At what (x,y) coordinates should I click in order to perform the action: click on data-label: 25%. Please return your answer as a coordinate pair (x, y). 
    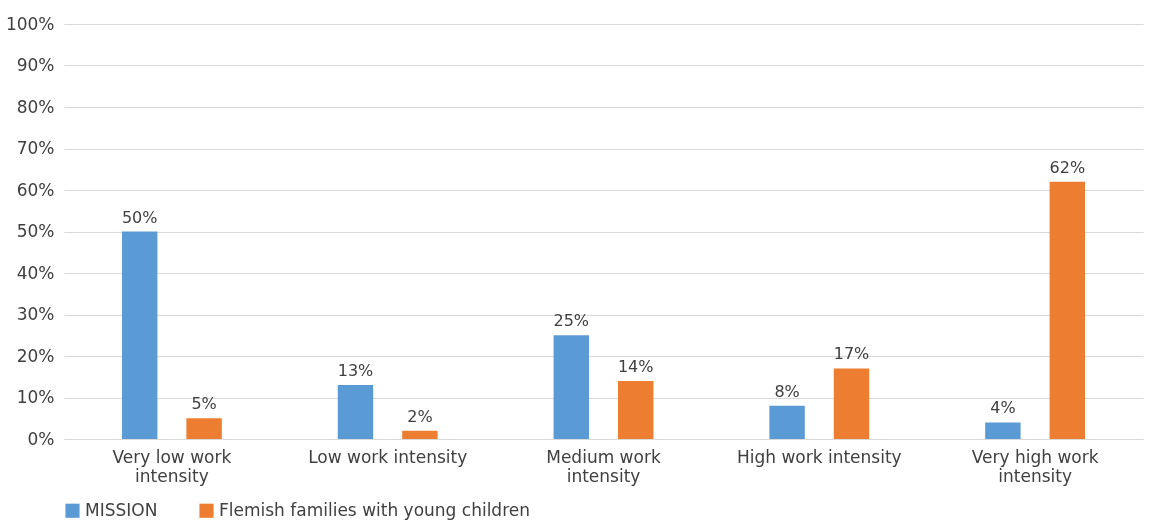
    Looking at the image, I should click on (571, 321).